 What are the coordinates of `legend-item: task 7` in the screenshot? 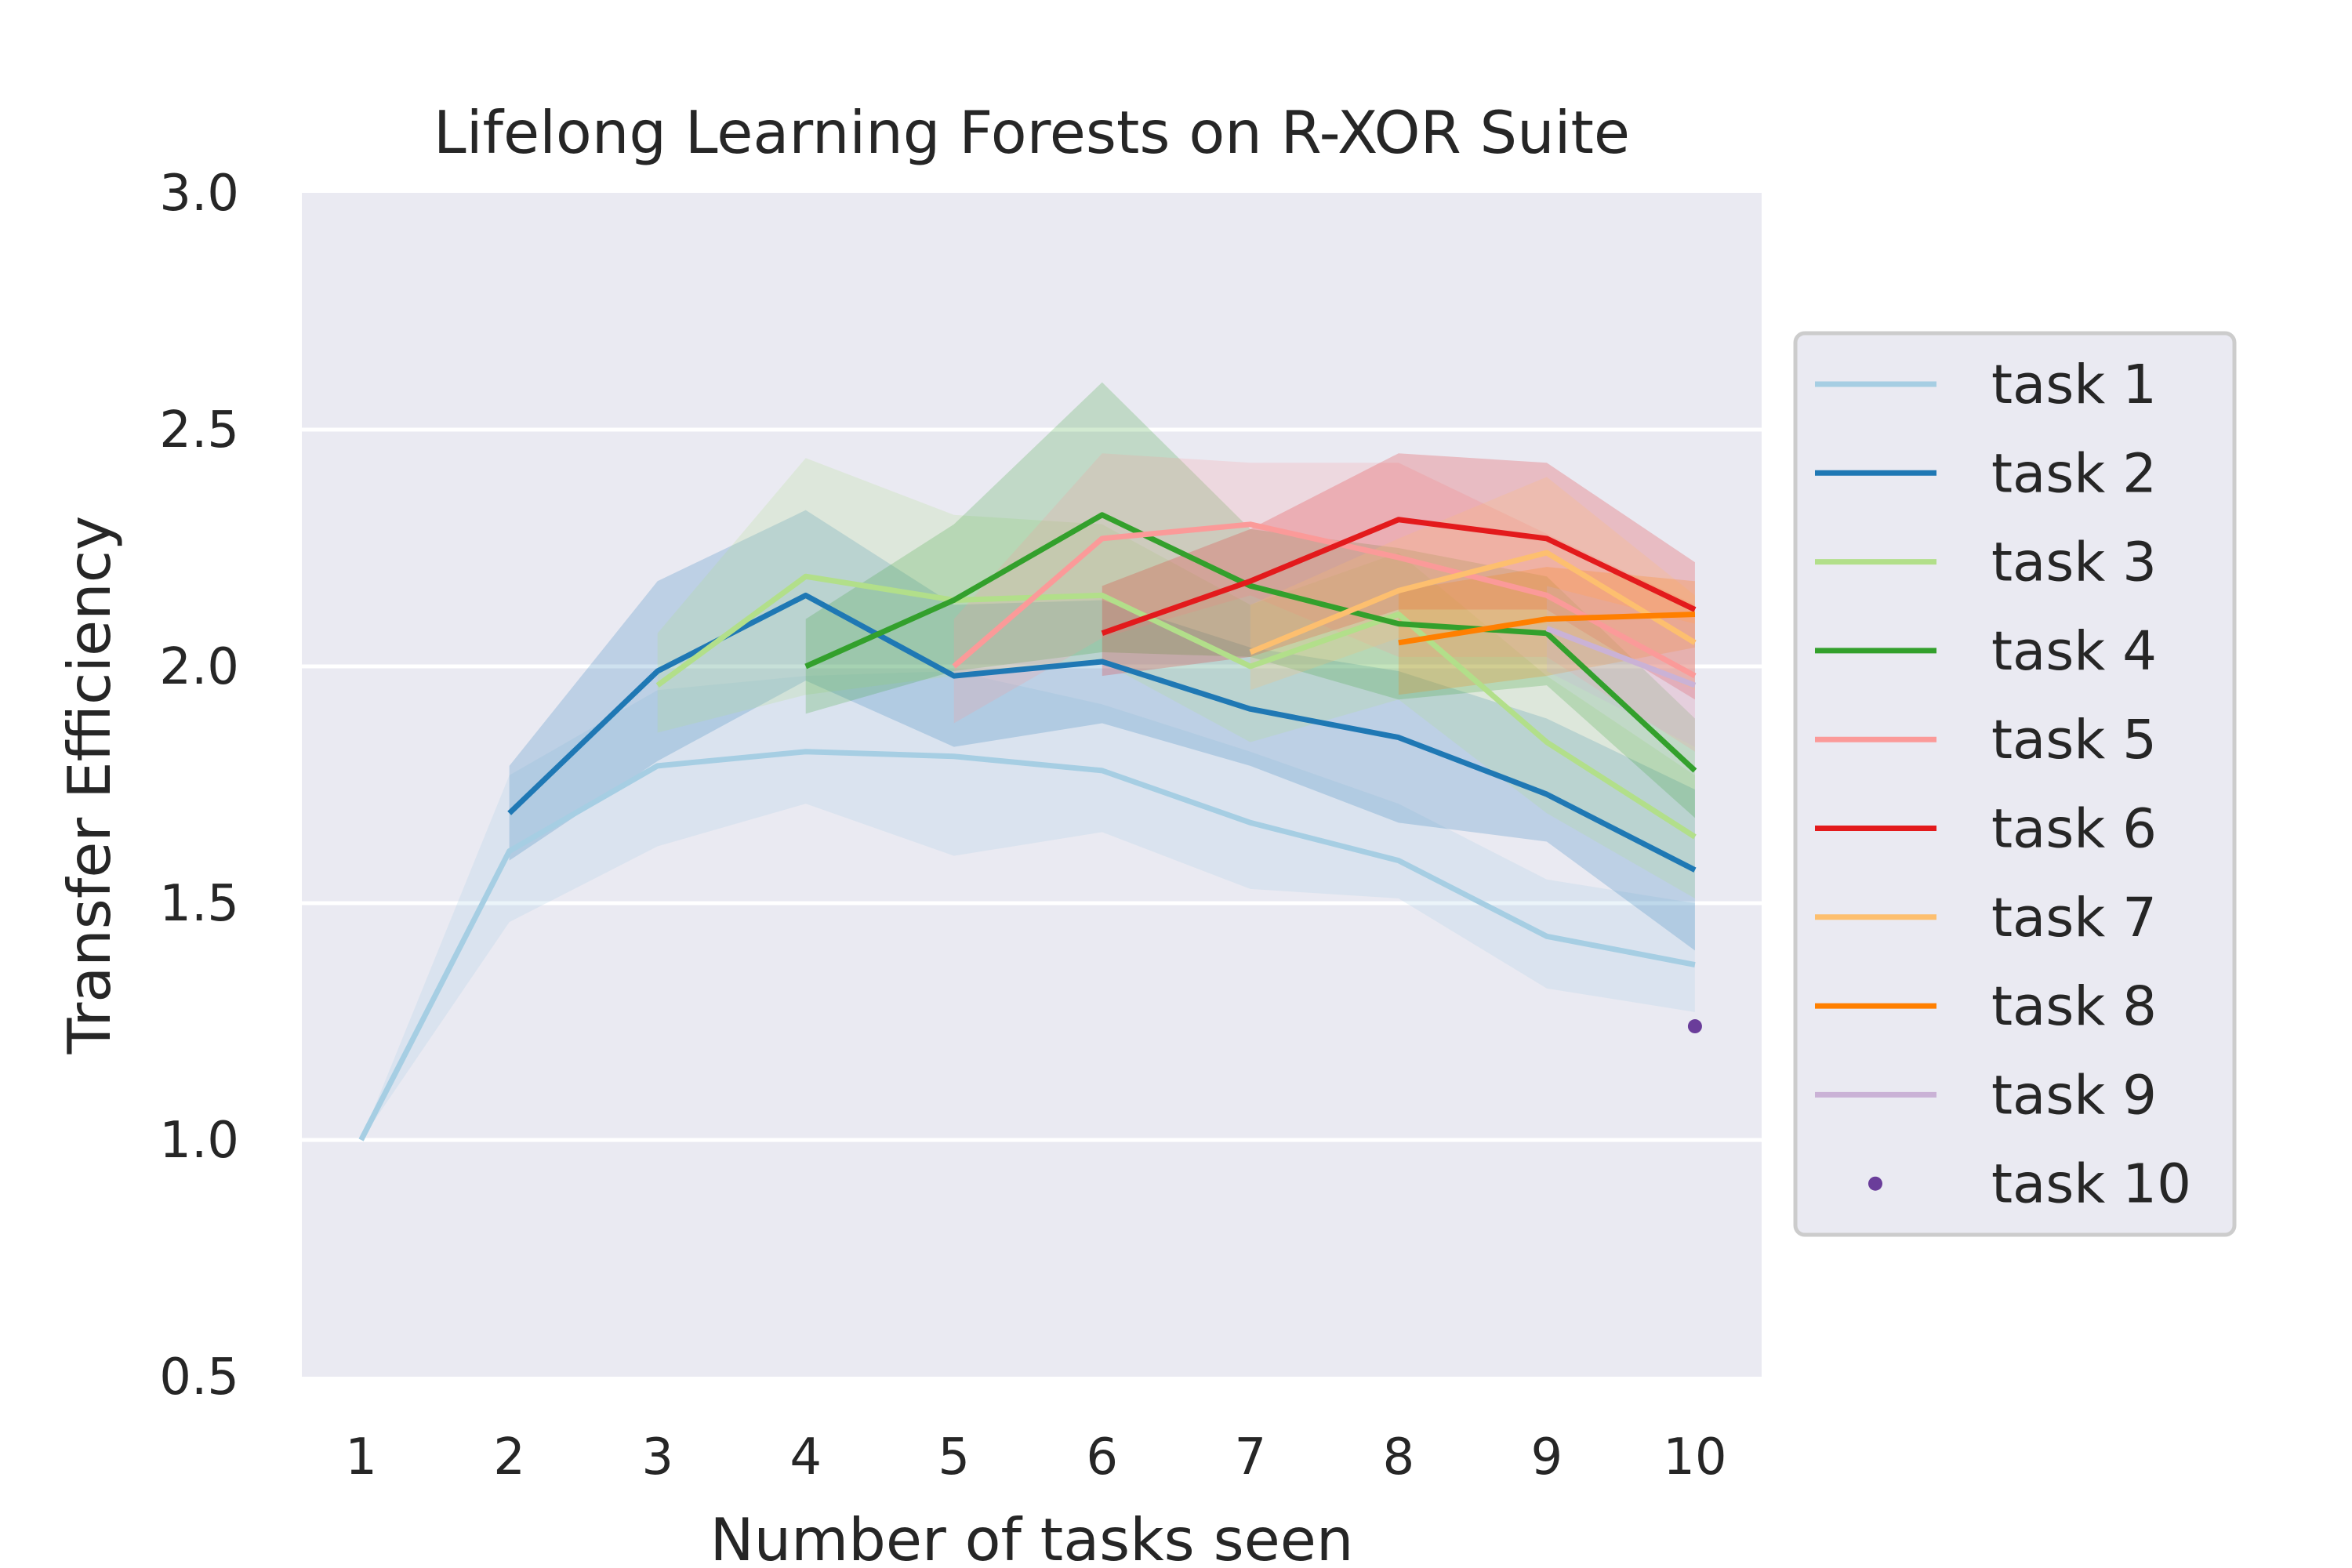 It's located at (1986, 918).